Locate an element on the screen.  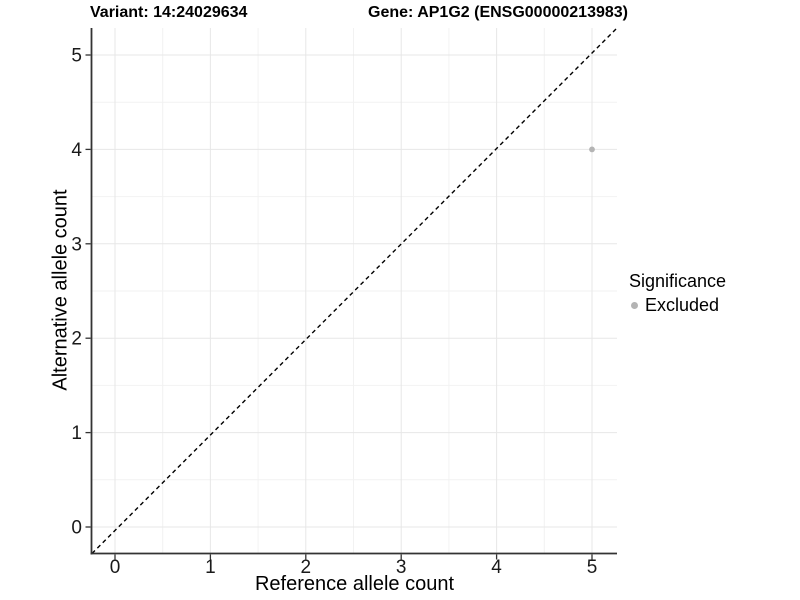
y-tick-label: 2 is located at coordinates (76, 339).